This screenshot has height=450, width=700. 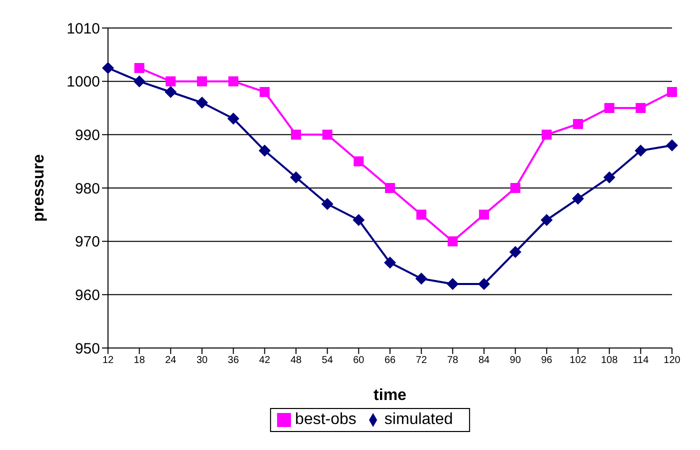 I want to click on x-tick-label: 90, so click(x=516, y=360).